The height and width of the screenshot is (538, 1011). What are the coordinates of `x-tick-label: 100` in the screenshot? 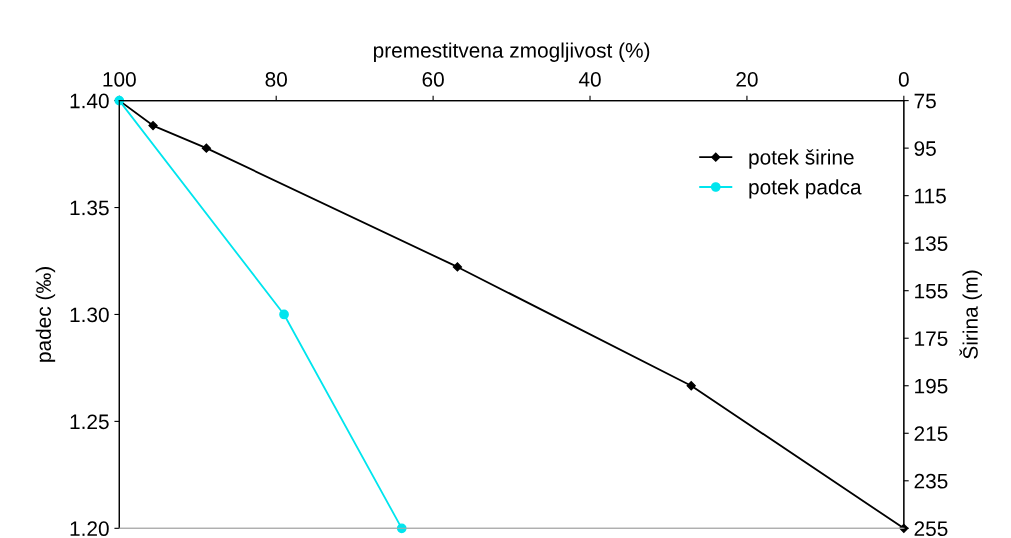 It's located at (119, 79).